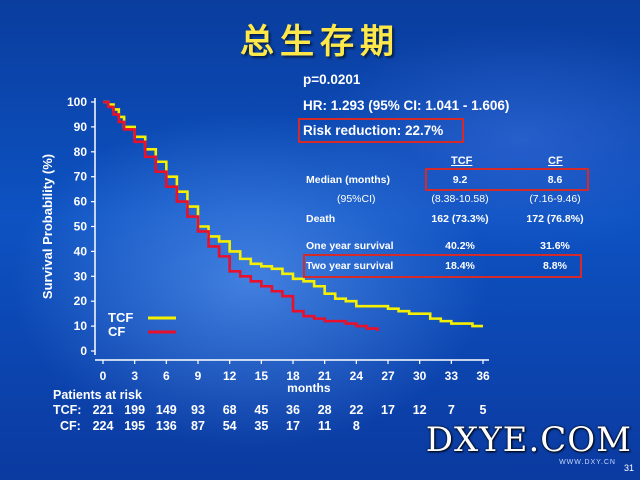  I want to click on x-axis-label: months, so click(309, 388).